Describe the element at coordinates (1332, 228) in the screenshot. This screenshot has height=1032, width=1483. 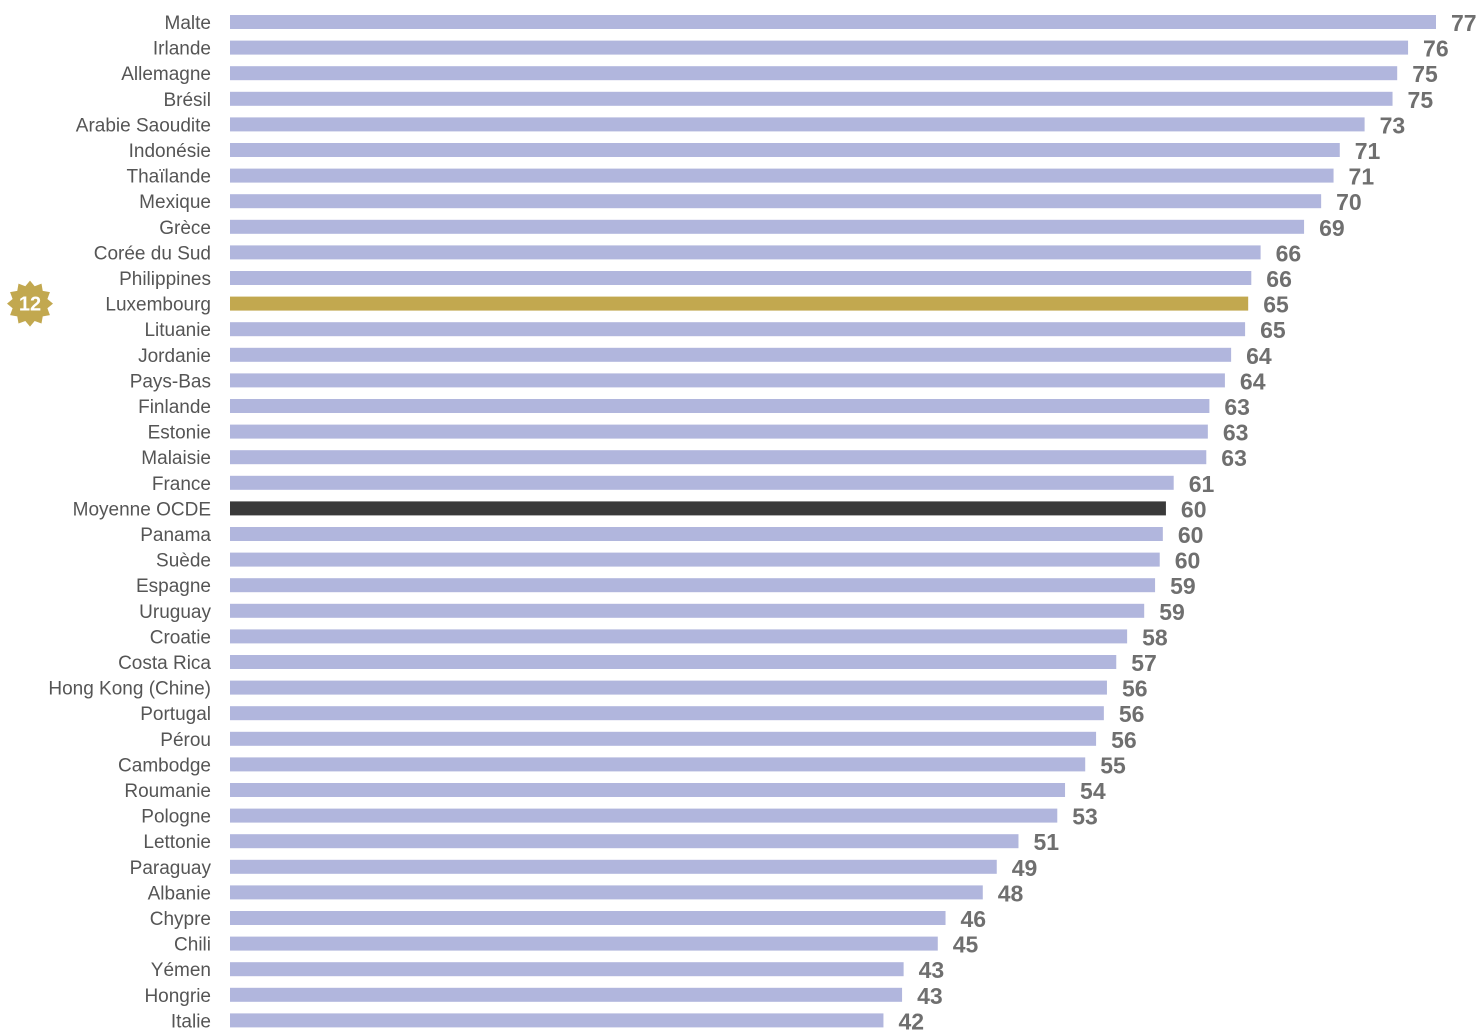
I see `value-label: 69` at that location.